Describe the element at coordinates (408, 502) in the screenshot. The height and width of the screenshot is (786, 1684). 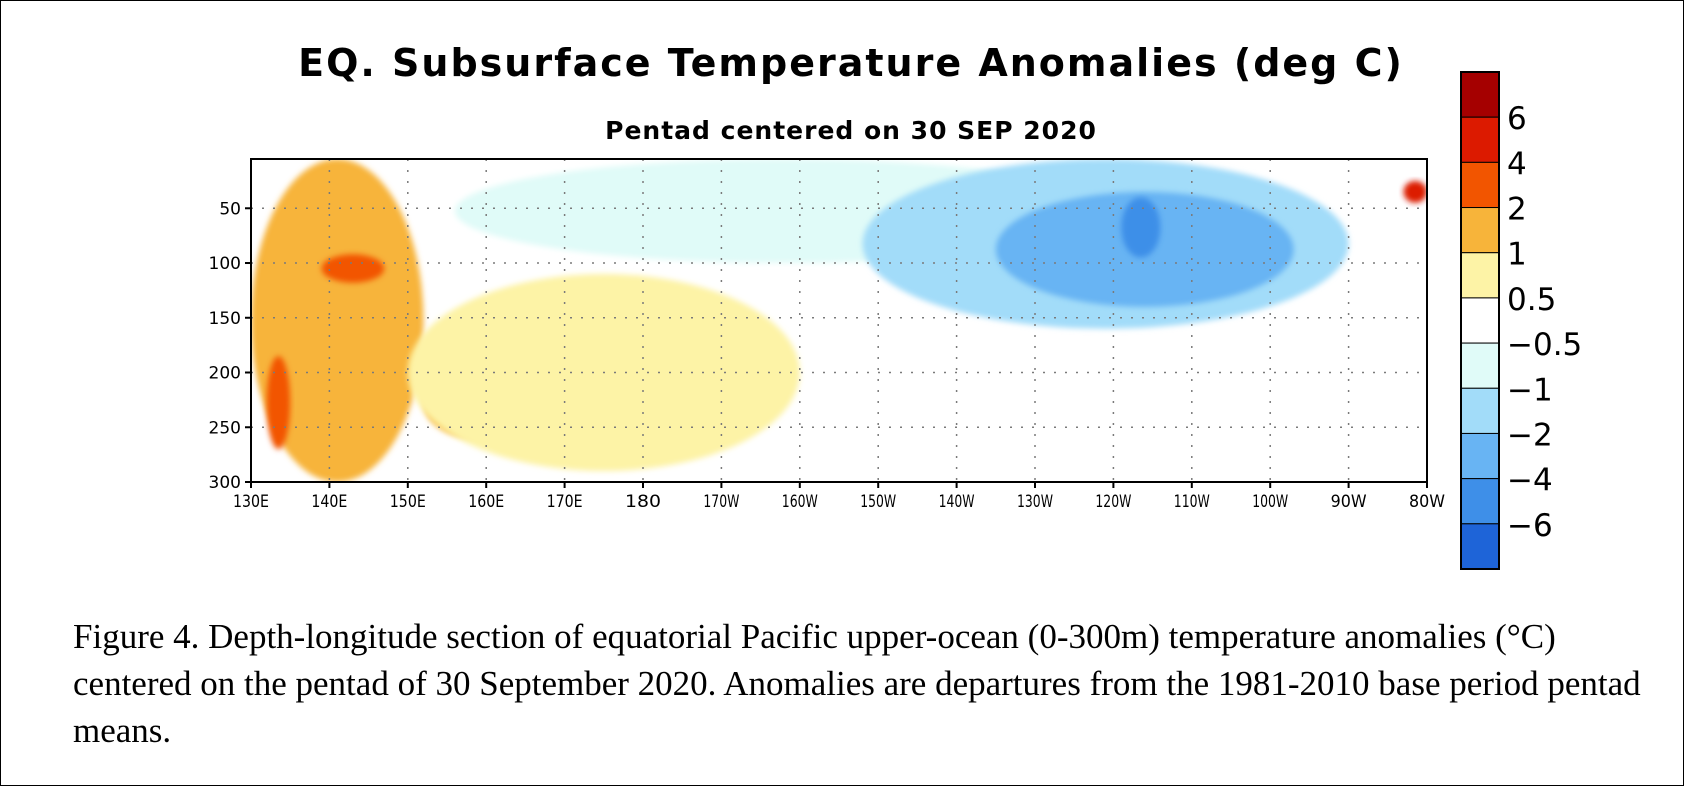
I see `x-tick-label: 150E` at that location.